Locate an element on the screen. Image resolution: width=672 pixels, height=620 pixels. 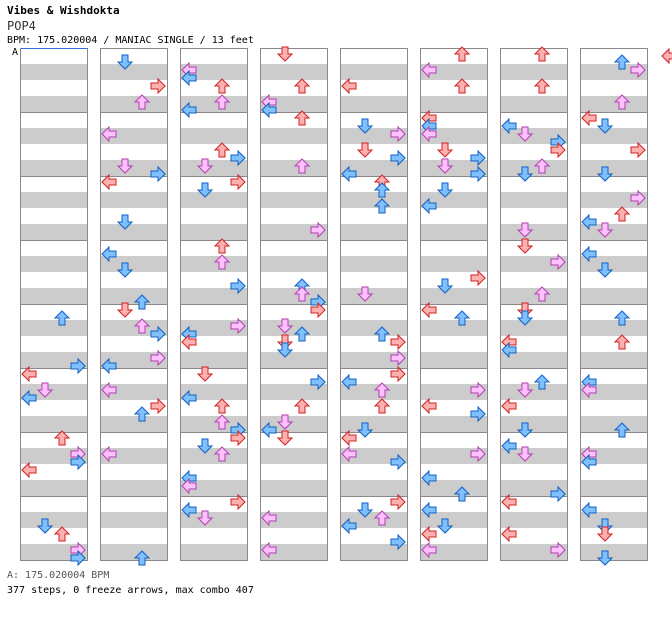
bpm-footer: A: 175.020004 BPM is located at coordinates (58, 575).